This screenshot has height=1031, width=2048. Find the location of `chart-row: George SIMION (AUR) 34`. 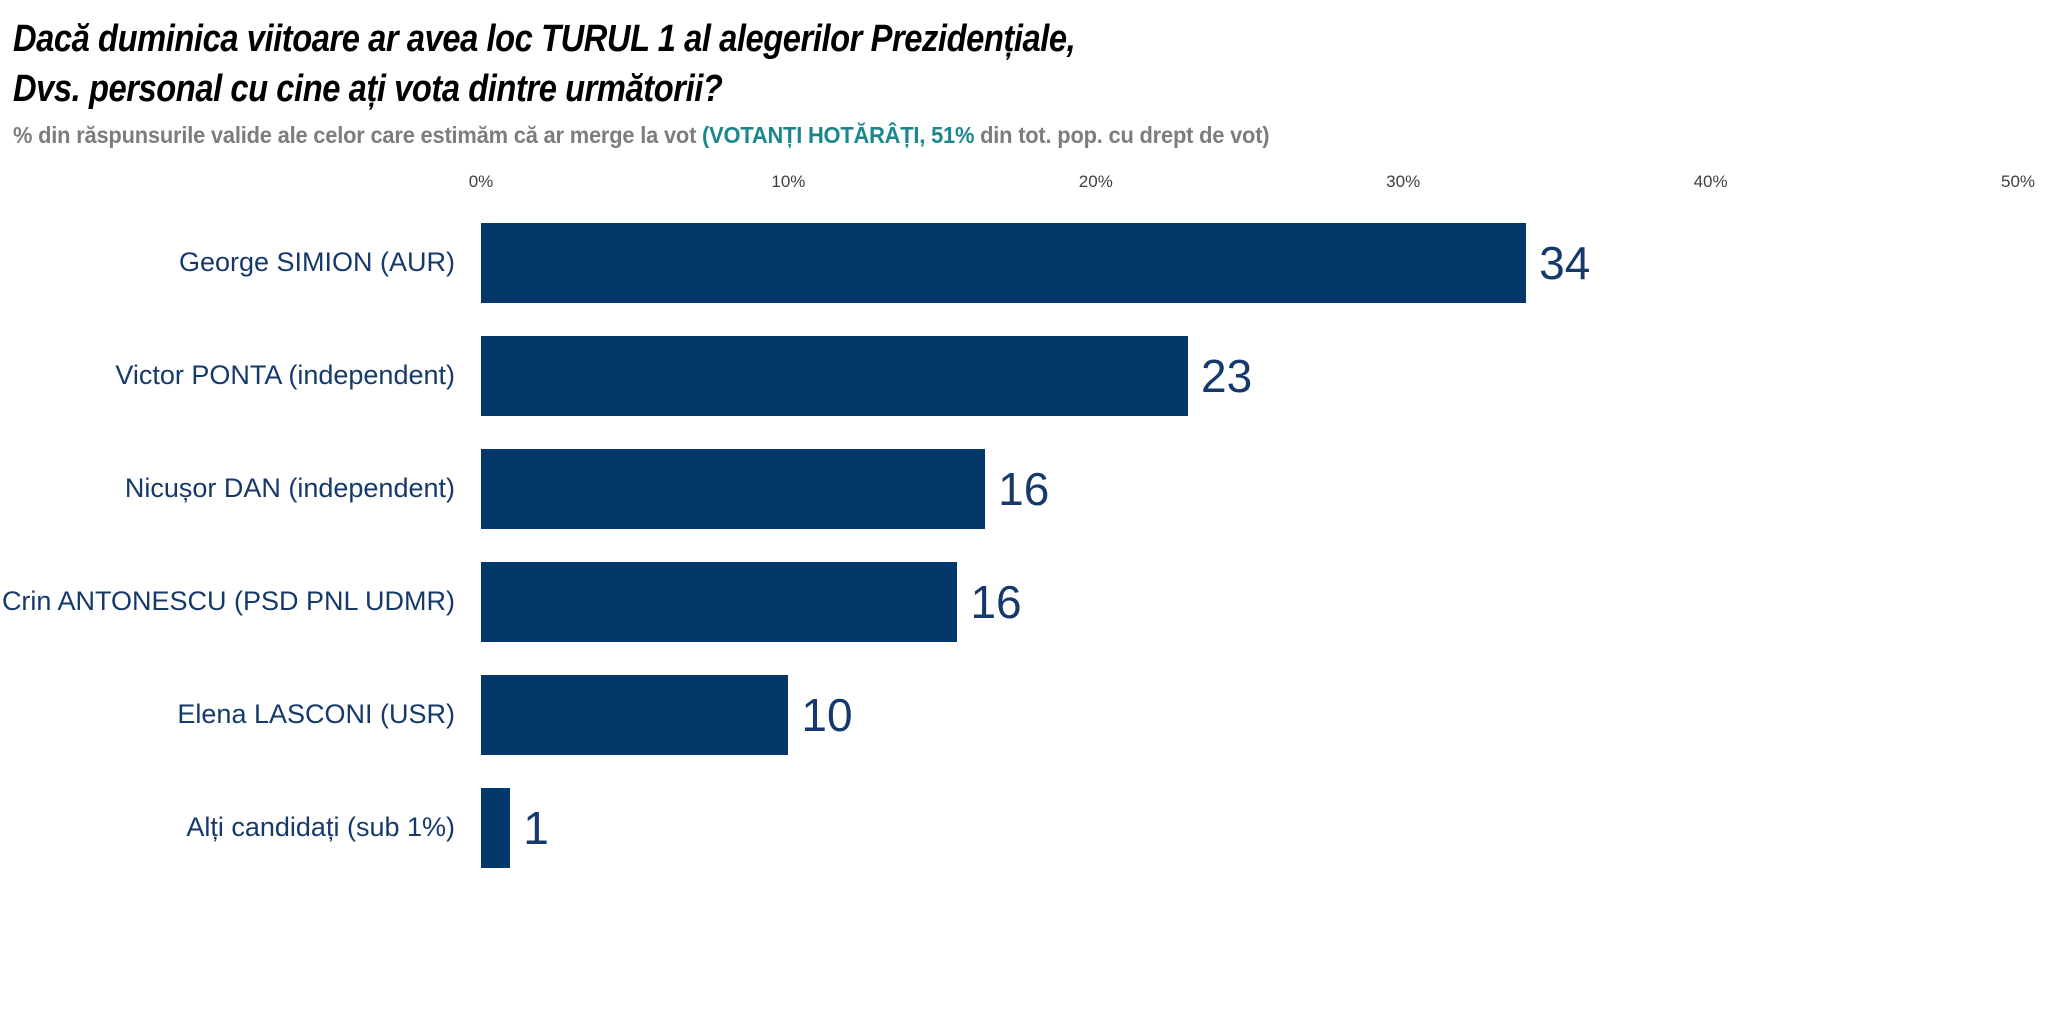

chart-row: George SIMION (AUR) 34 is located at coordinates (1024, 262).